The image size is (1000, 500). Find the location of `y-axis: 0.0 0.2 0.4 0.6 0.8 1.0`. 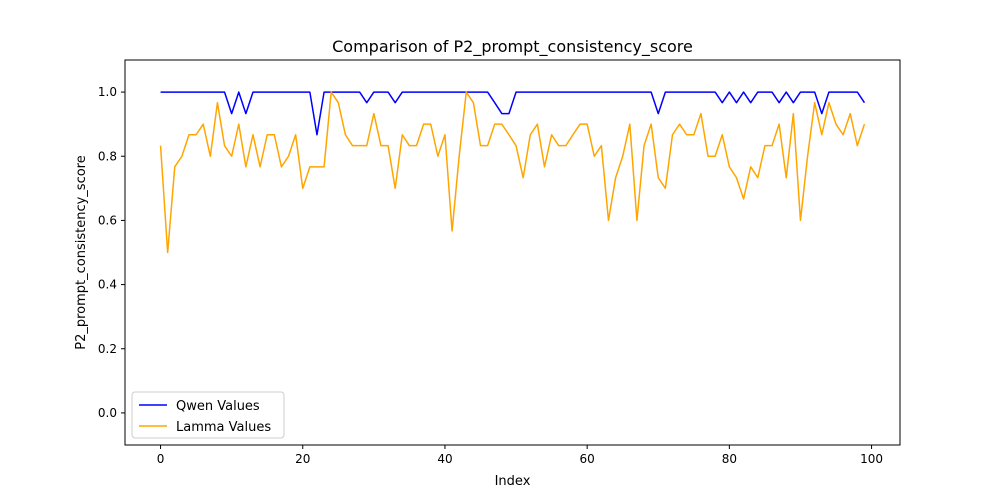

y-axis: 0.0 0.2 0.4 0.6 0.8 1.0 is located at coordinates (111, 252).